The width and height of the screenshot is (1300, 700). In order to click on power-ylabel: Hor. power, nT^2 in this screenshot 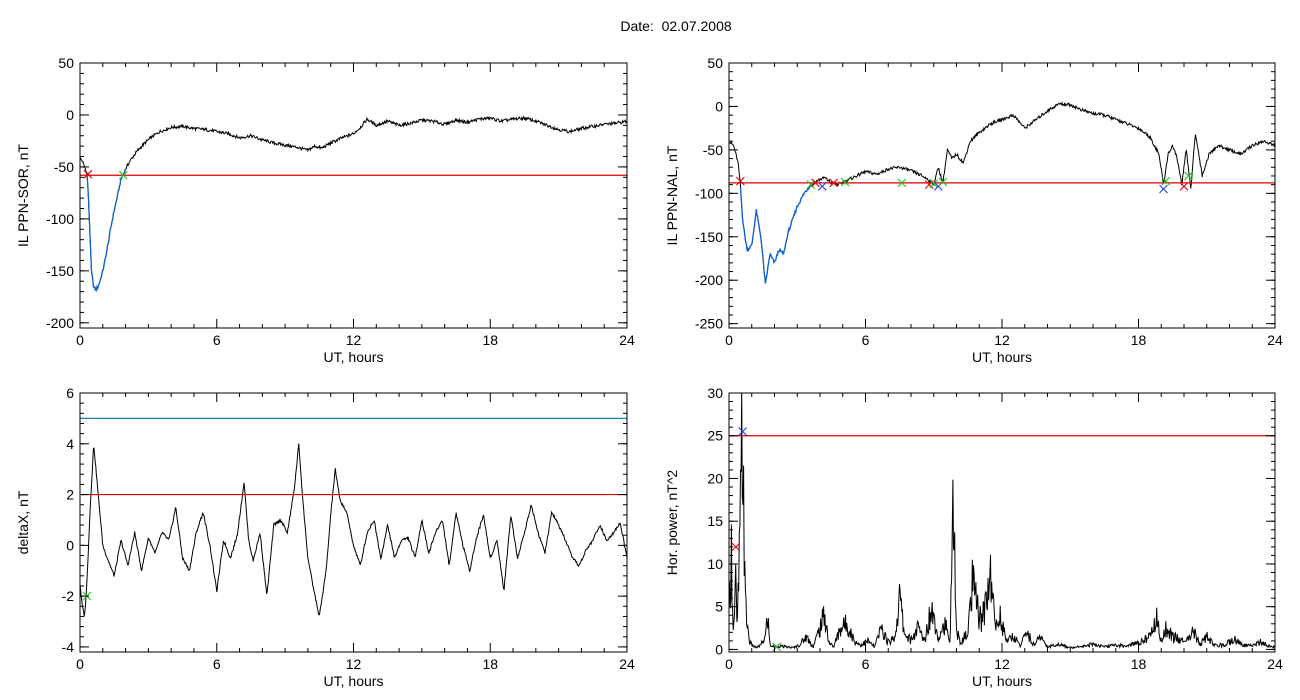, I will do `click(672, 523)`.